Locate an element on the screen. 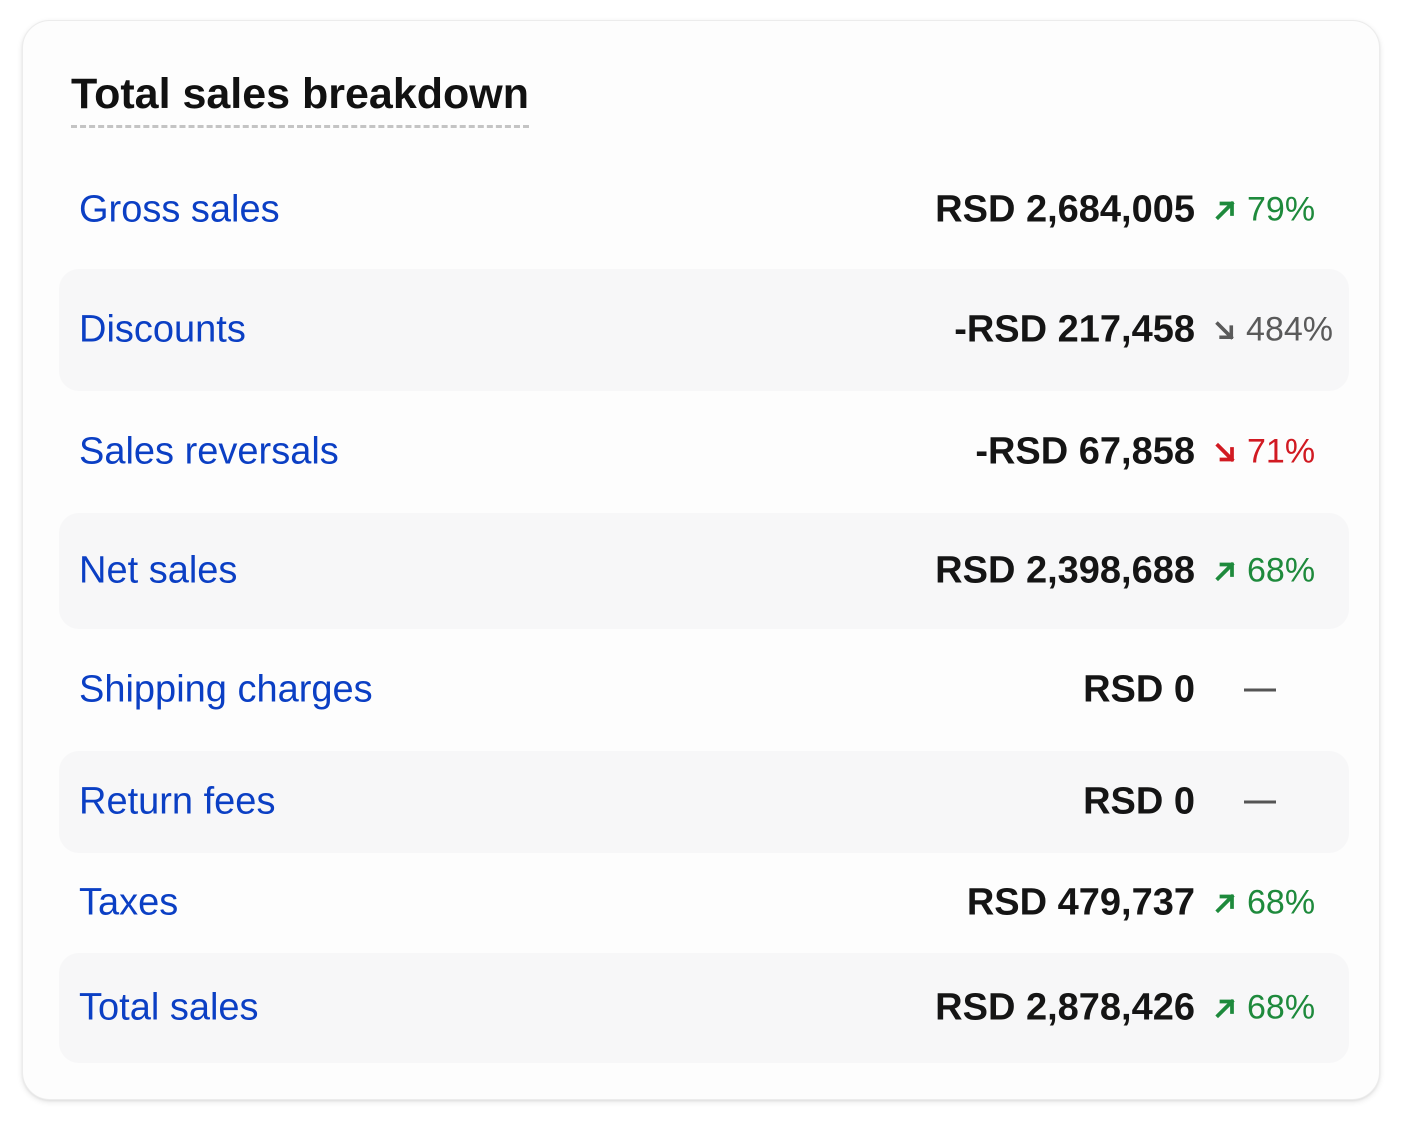  row-value-sales-reversals: -RSD 67,858 is located at coordinates (1085, 451).